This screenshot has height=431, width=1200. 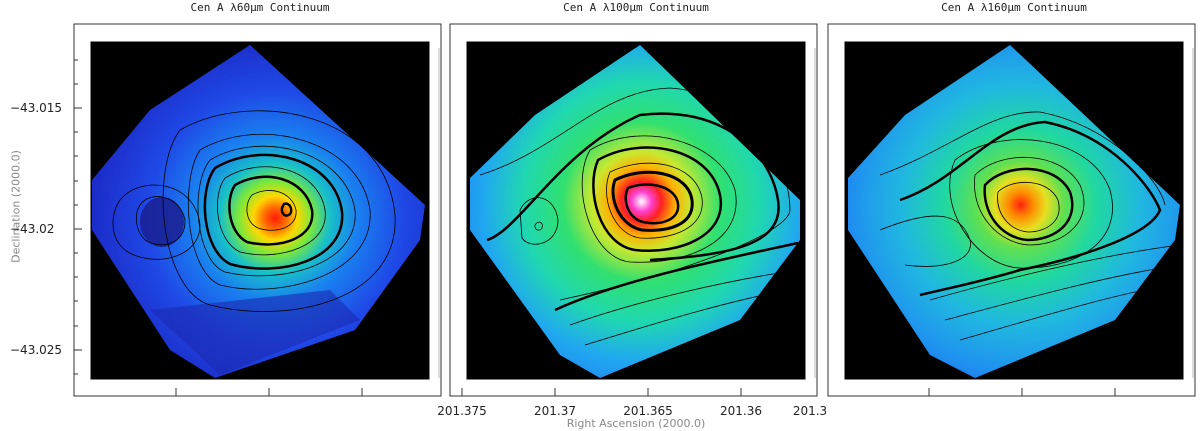 What do you see at coordinates (810, 411) in the screenshot?
I see `x-tick-label: 201.3` at bounding box center [810, 411].